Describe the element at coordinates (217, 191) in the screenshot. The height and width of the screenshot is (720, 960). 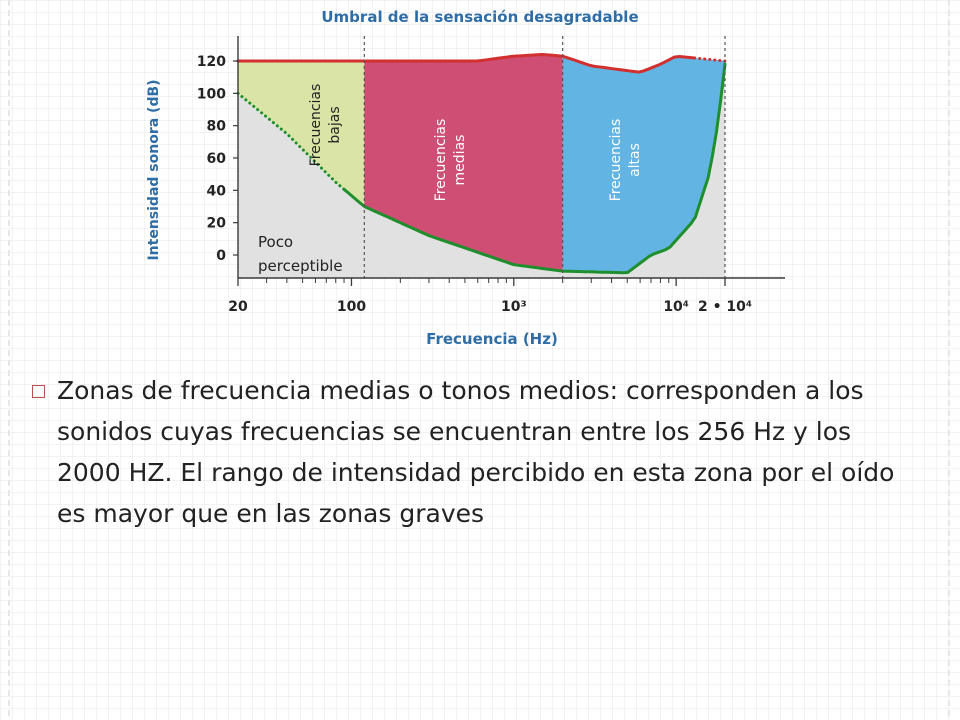
I see `y-tick-label: 40` at that location.